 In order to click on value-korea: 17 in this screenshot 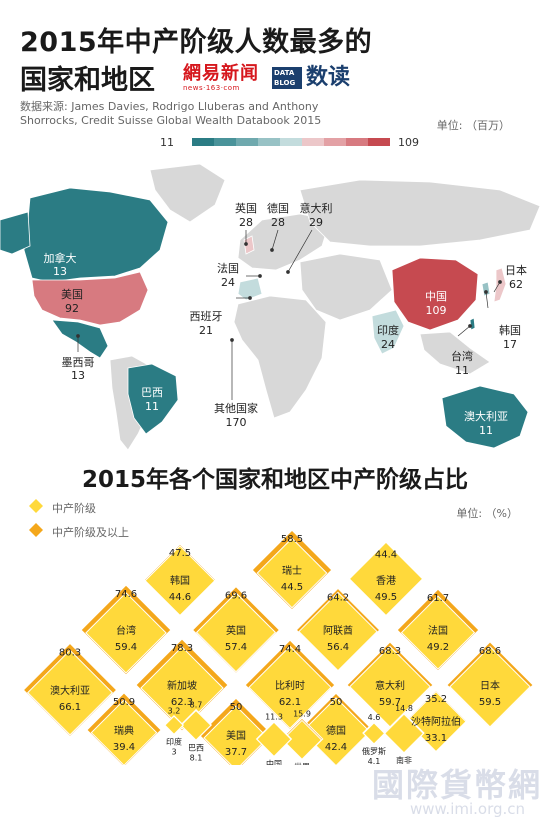, I will do `click(510, 344)`.